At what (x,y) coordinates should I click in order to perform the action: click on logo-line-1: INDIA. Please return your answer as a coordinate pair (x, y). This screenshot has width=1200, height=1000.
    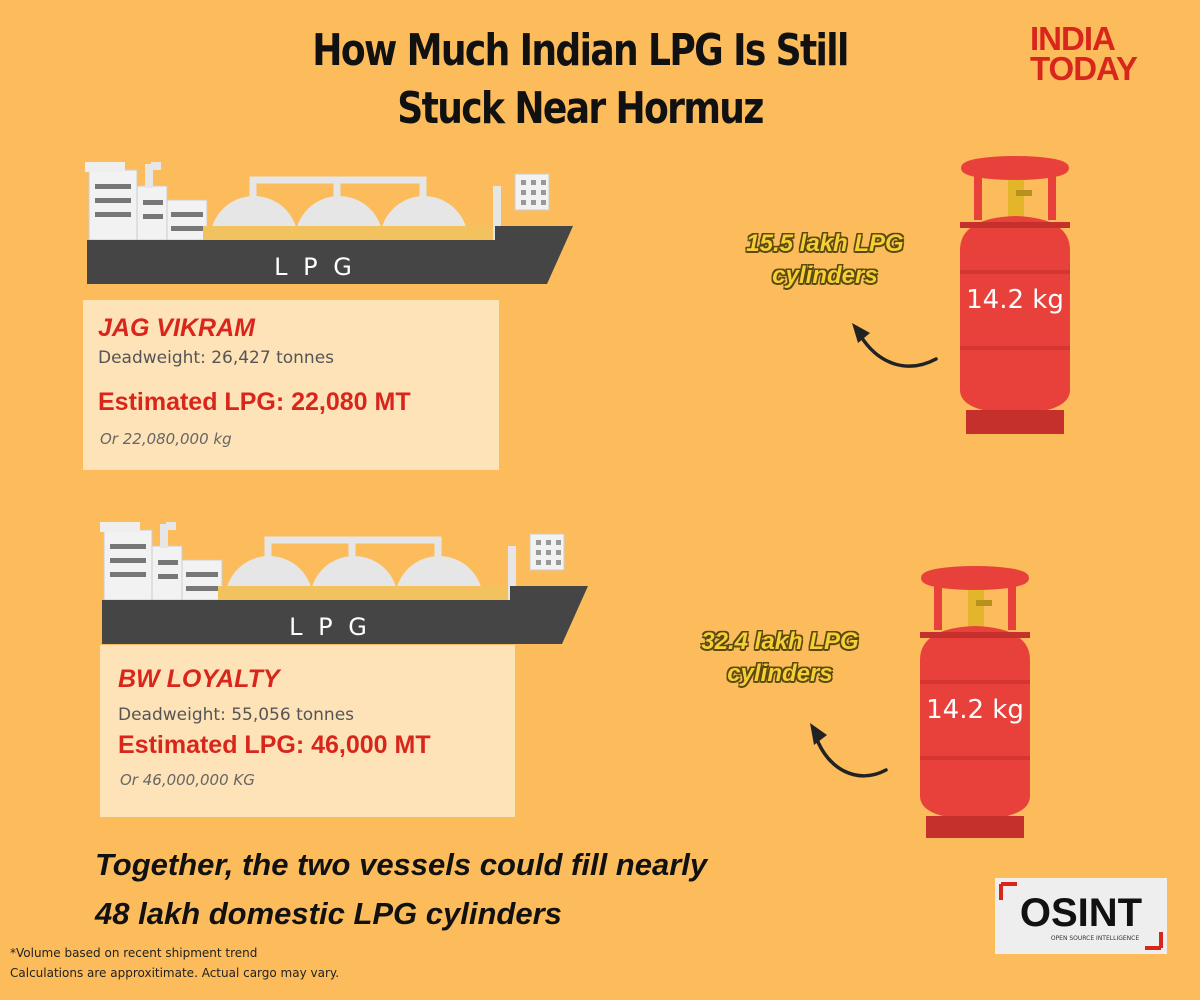
    Looking at the image, I should click on (1073, 38).